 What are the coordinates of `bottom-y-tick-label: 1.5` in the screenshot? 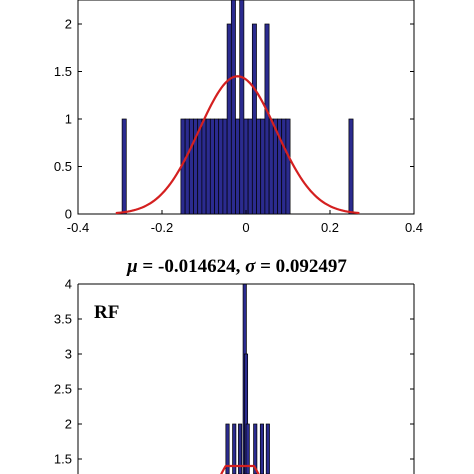 It's located at (63, 459).